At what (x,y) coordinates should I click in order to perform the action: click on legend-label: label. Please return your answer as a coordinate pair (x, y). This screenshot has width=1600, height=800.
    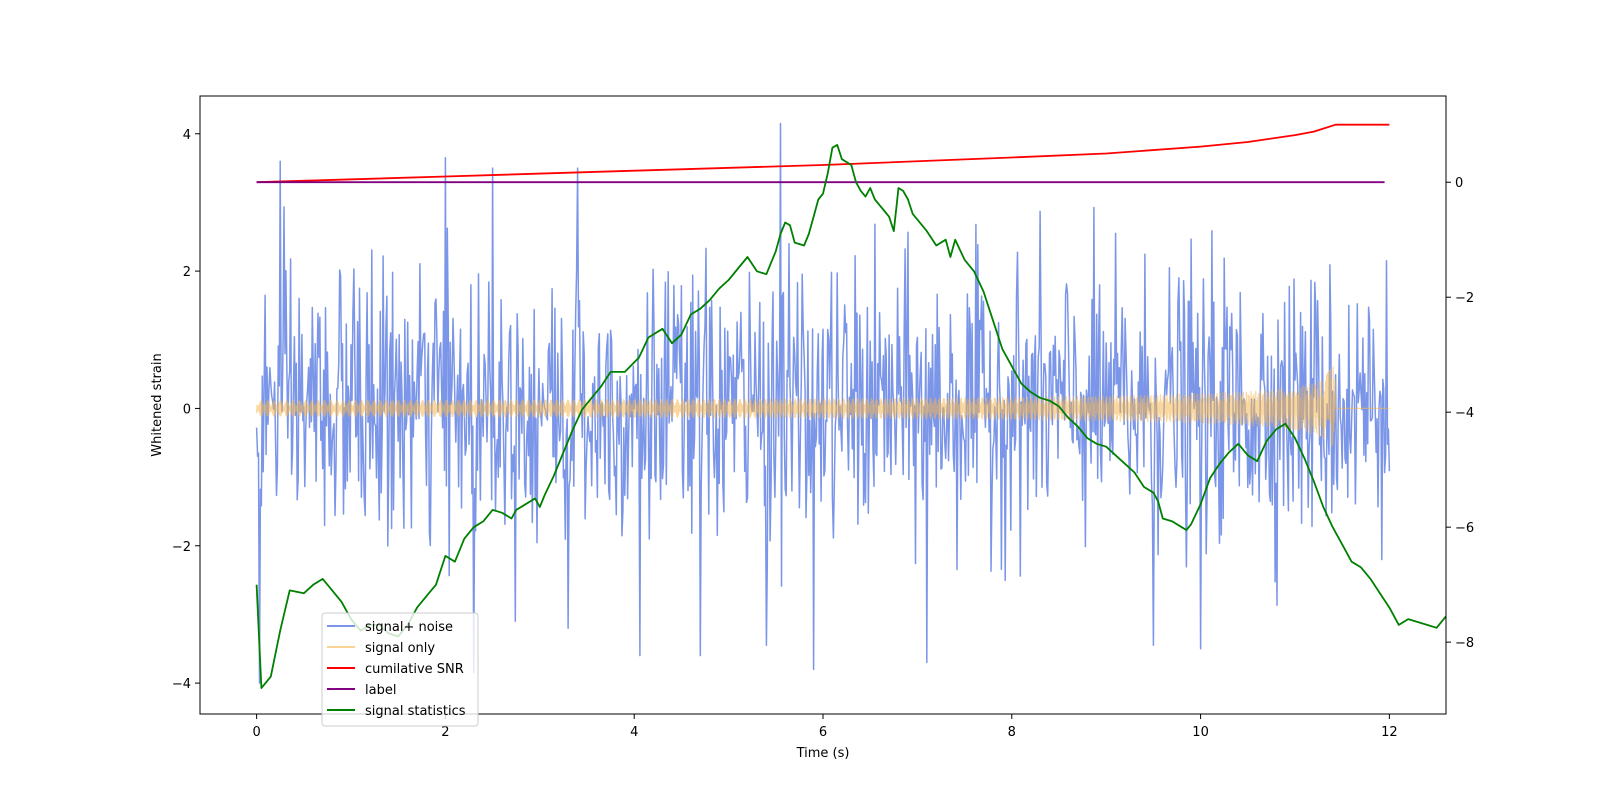
    Looking at the image, I should click on (380, 690).